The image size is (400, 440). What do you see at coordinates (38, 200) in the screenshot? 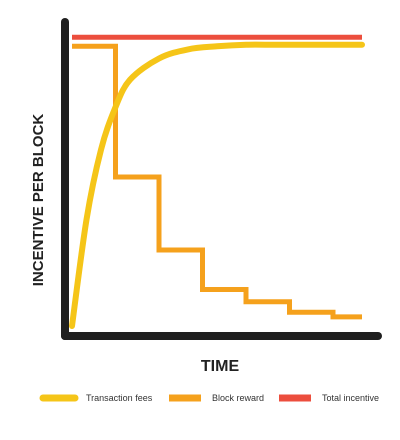
I see `y-axis-title: INCENTIVE PER BLOCK` at bounding box center [38, 200].